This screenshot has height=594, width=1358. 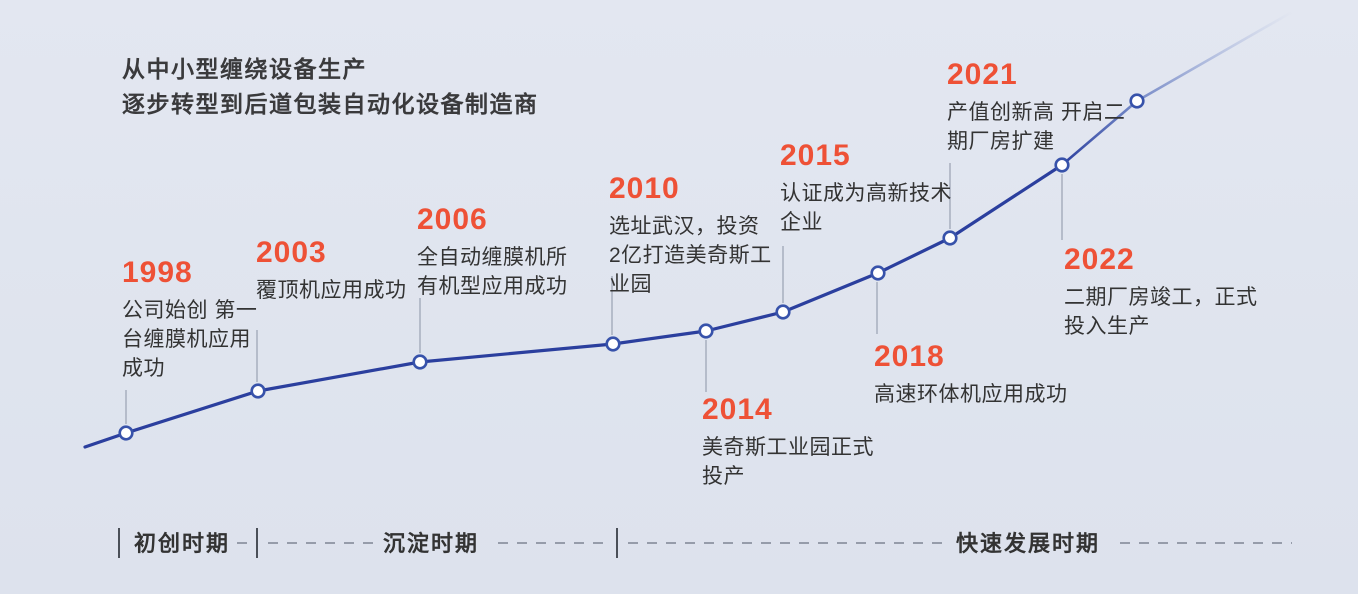 I want to click on milestone-desc: 产值创新高 开启二 期厂房扩建, so click(x=1036, y=127).